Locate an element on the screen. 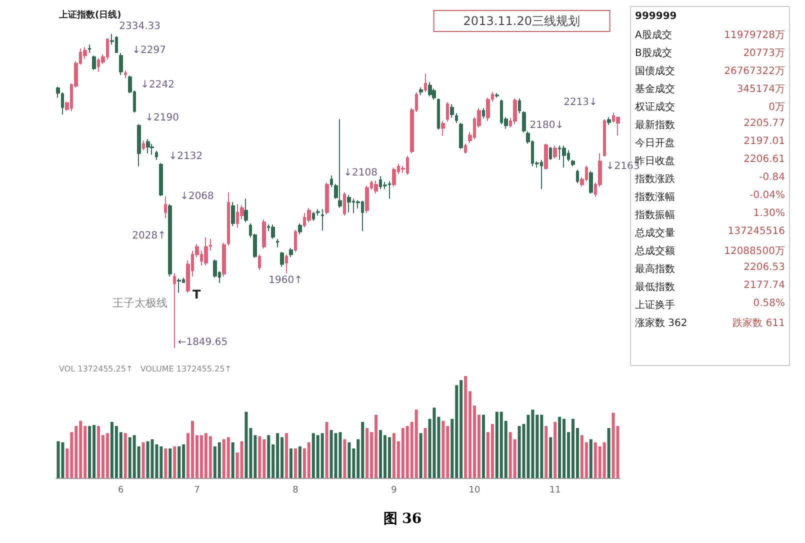 This screenshot has height=543, width=805. text: 国债成交 is located at coordinates (655, 71).